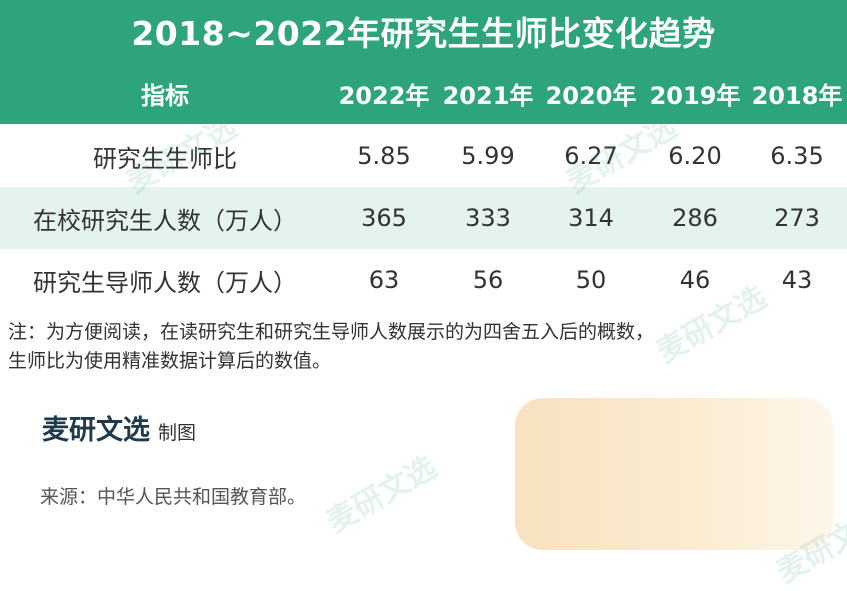 The width and height of the screenshot is (847, 591). What do you see at coordinates (173, 497) in the screenshot?
I see `source-credit: 来源：中华人民共和国教育部。` at bounding box center [173, 497].